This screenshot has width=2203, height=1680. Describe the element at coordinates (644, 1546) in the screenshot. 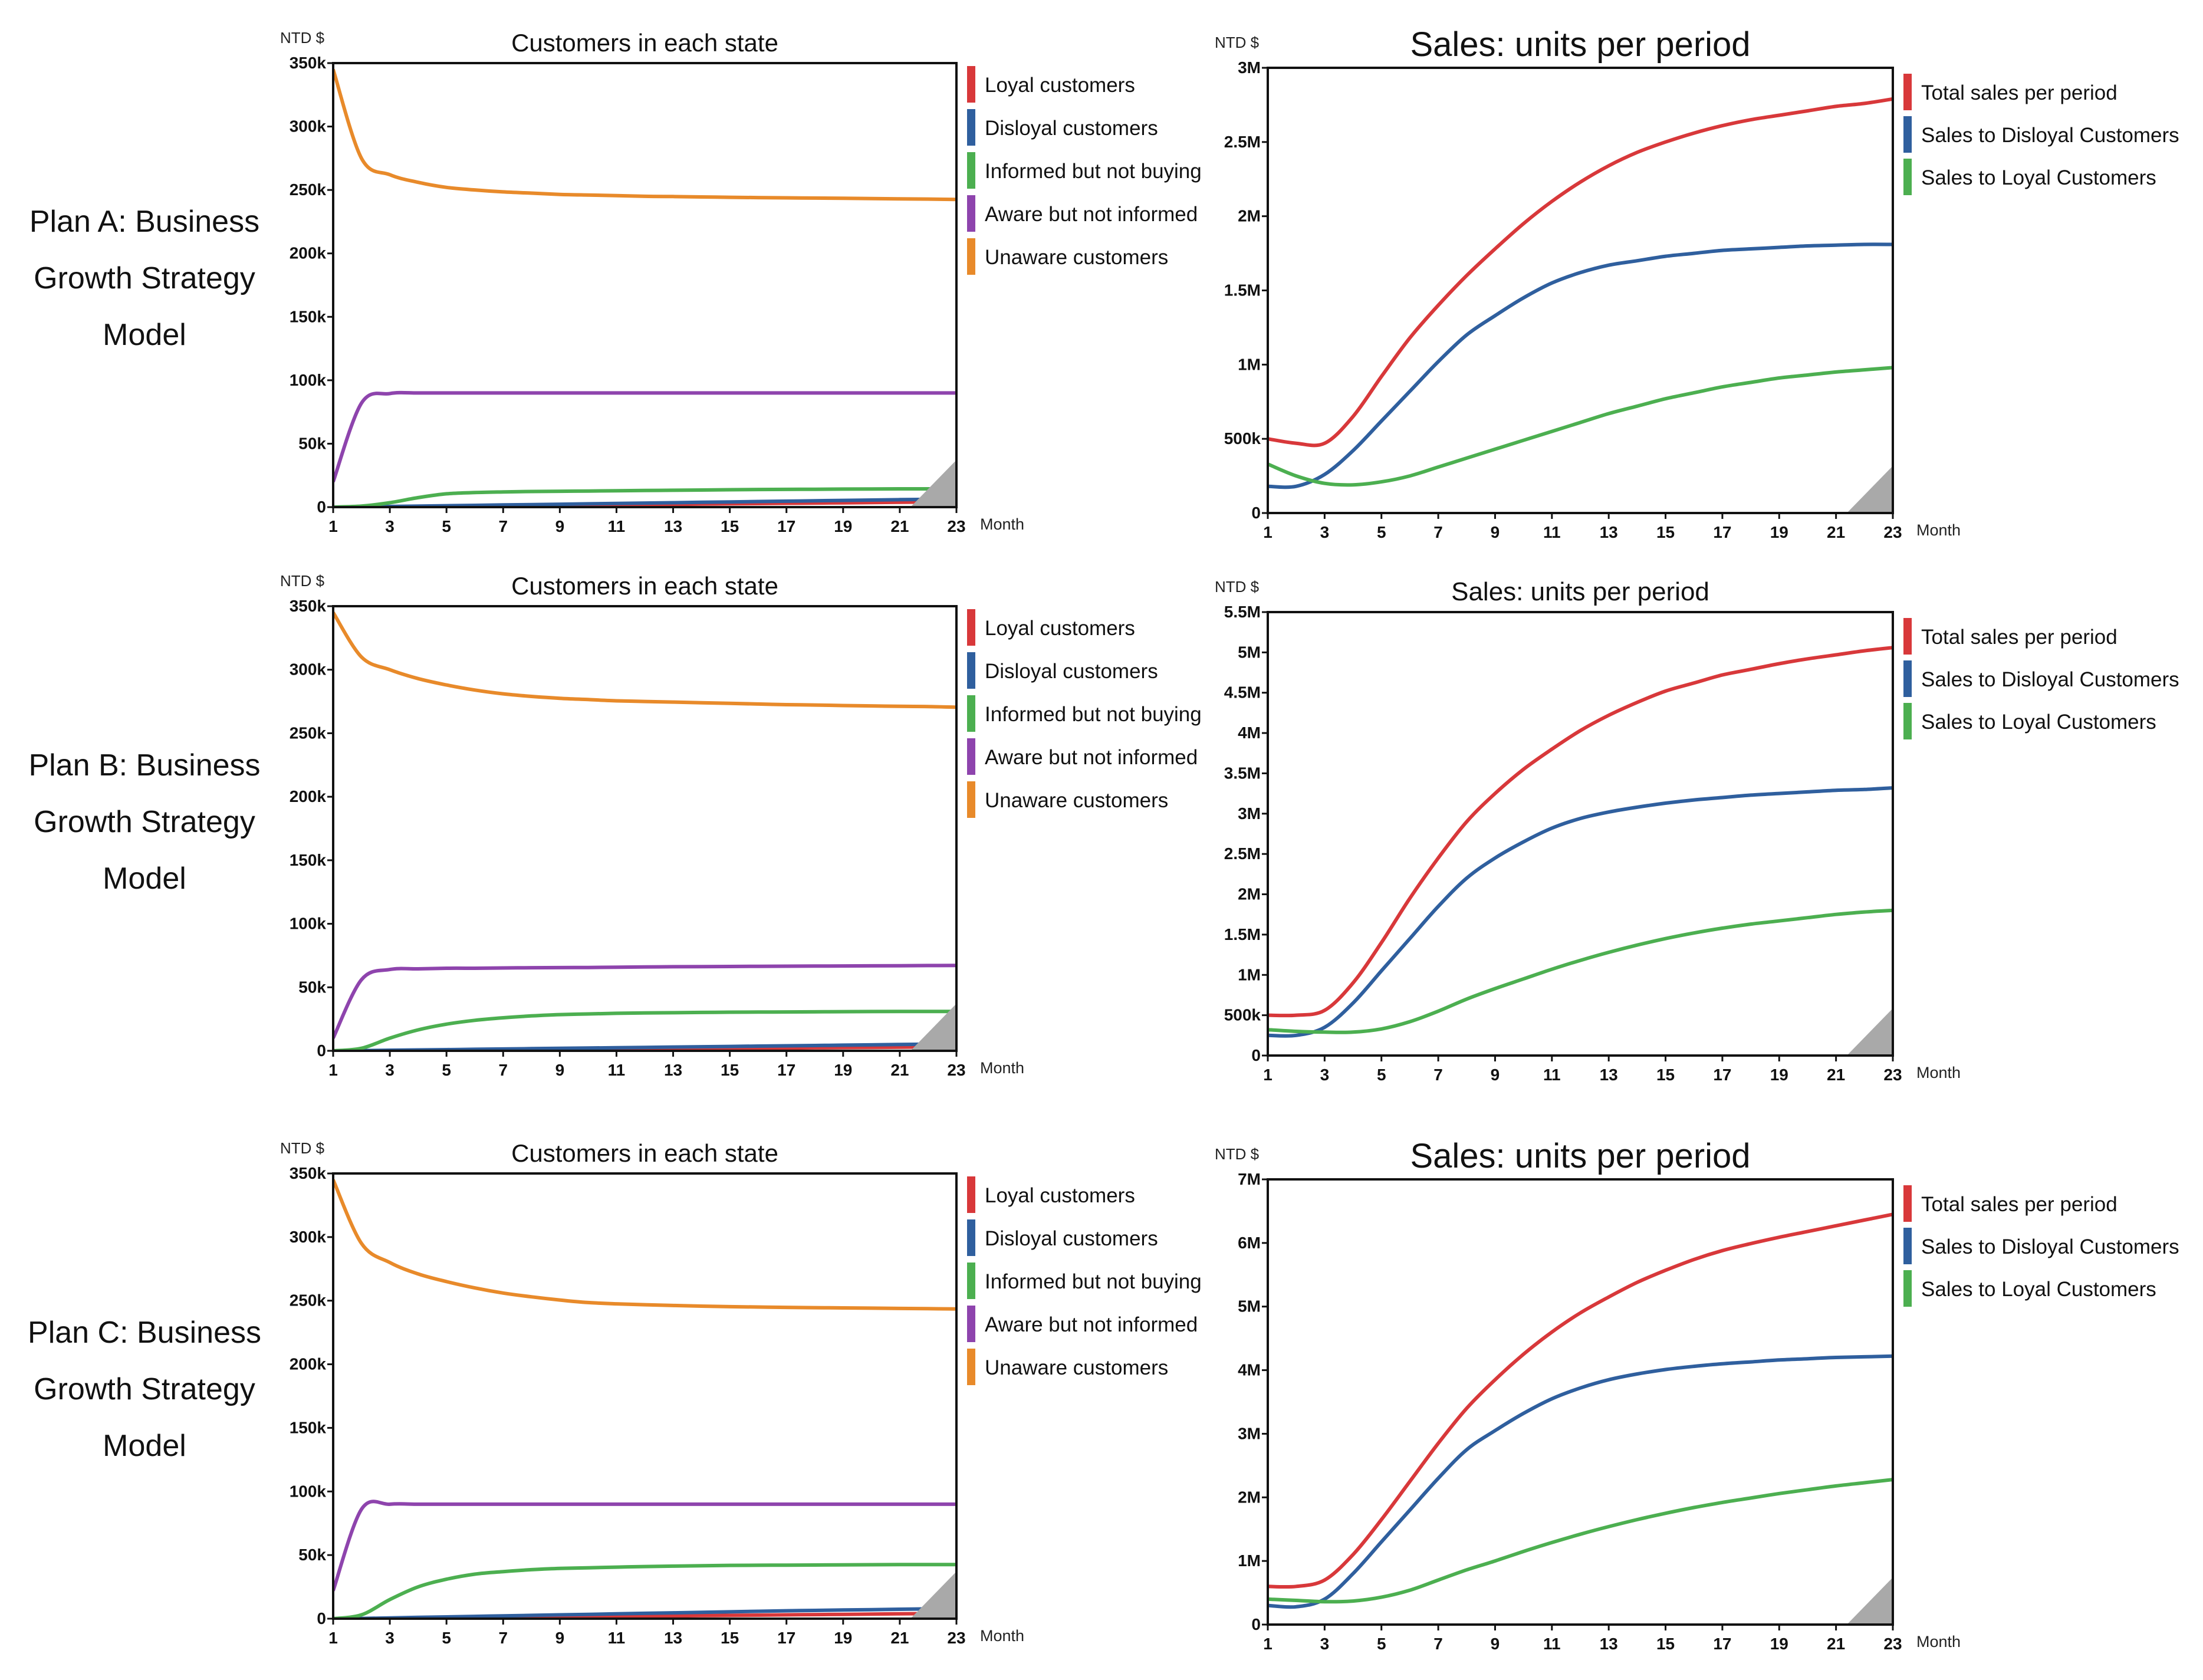

I see `series-line-aware` at that location.